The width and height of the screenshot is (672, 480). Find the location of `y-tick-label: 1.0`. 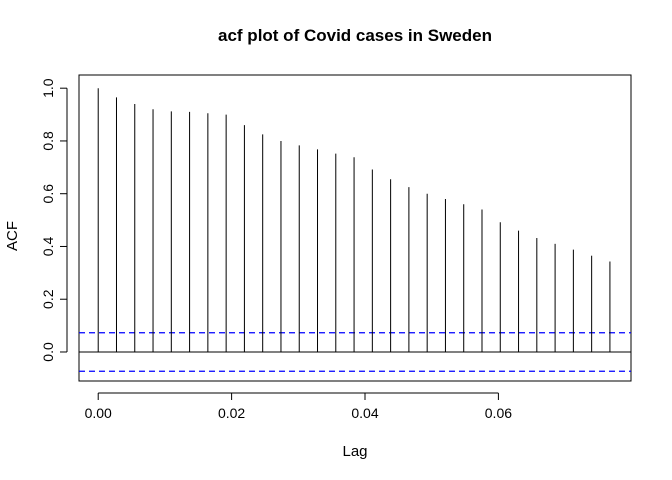

y-tick-label: 1.0 is located at coordinates (48, 88).